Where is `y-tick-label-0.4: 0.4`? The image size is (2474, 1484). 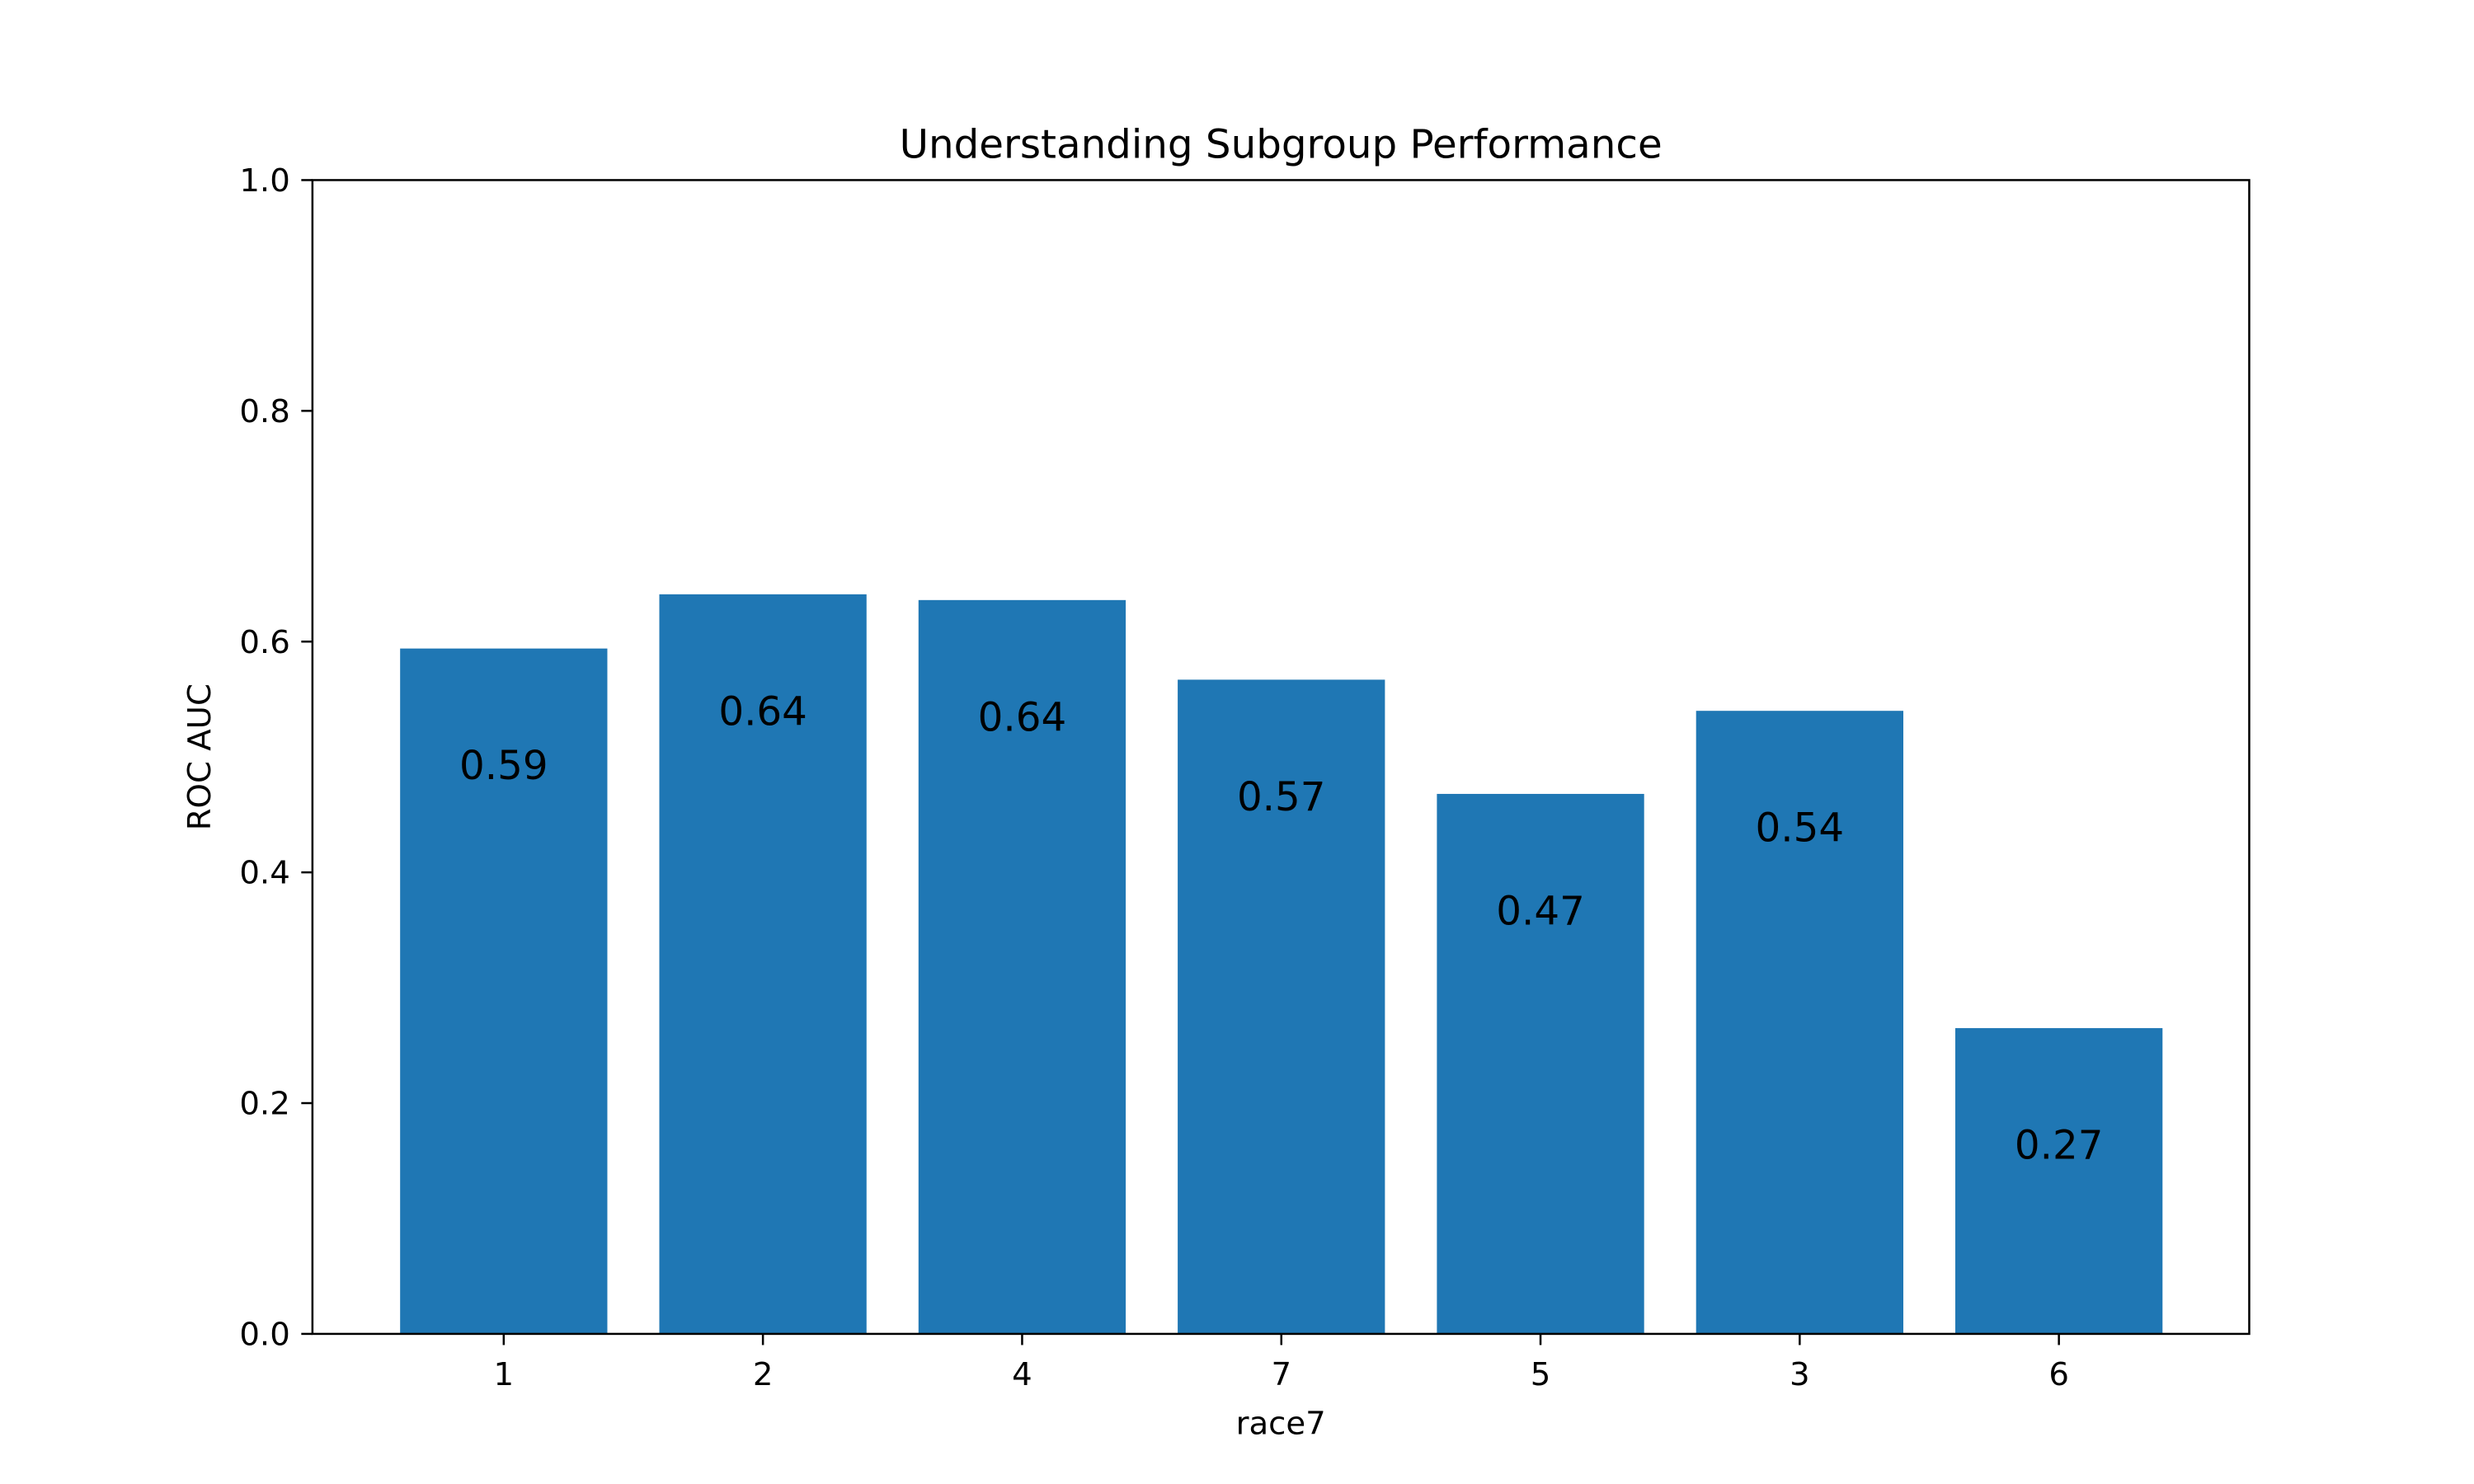 y-tick-label-0.4: 0.4 is located at coordinates (264, 873).